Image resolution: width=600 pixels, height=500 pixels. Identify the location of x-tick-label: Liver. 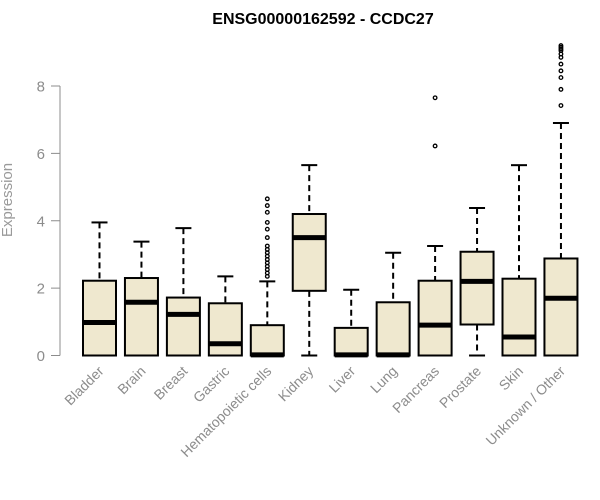
(342, 379).